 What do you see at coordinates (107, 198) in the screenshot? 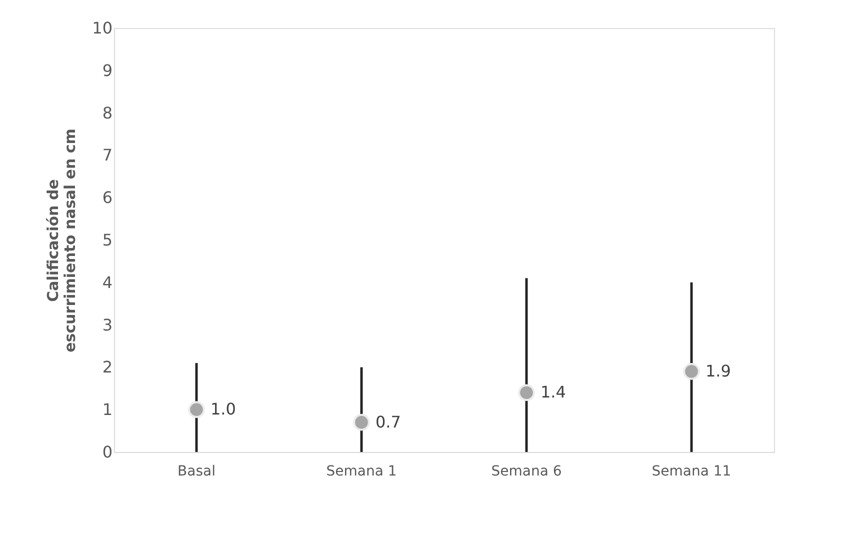
I see `y-tick-label: 6` at bounding box center [107, 198].